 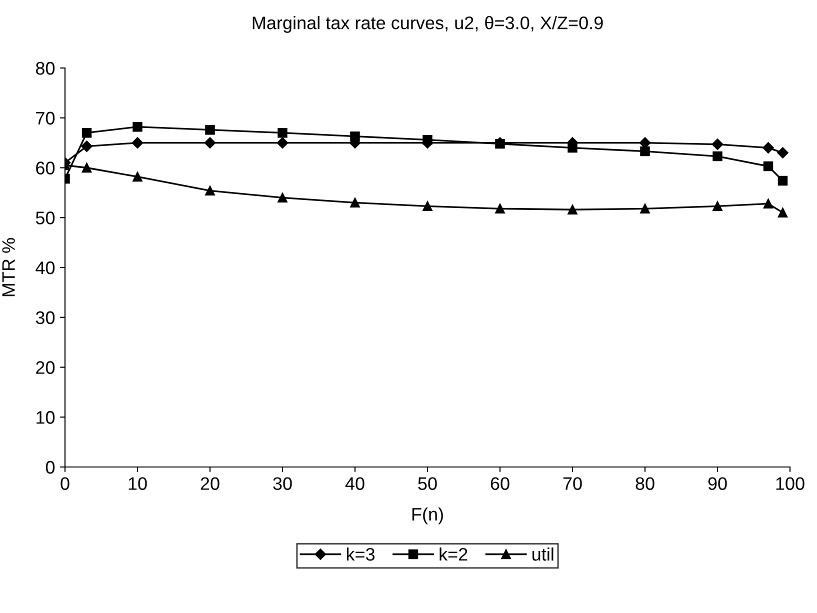 What do you see at coordinates (645, 483) in the screenshot?
I see `x-tick-label: 80` at bounding box center [645, 483].